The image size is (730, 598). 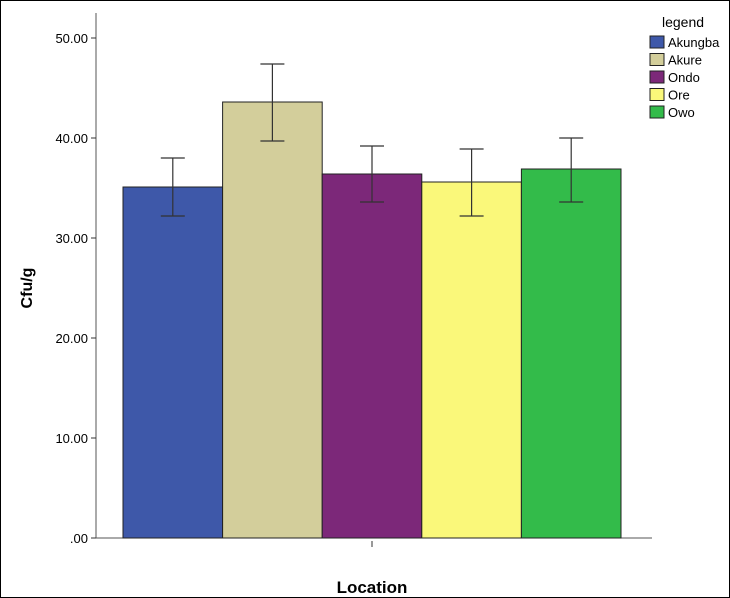 I want to click on y-tick-label: 40.00, so click(x=71, y=138).